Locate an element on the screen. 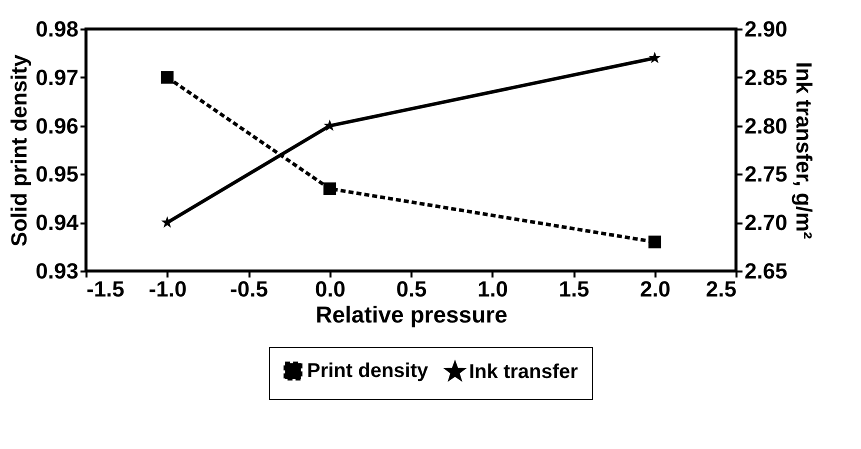  y-tick-label: 0.94 is located at coordinates (58, 223).